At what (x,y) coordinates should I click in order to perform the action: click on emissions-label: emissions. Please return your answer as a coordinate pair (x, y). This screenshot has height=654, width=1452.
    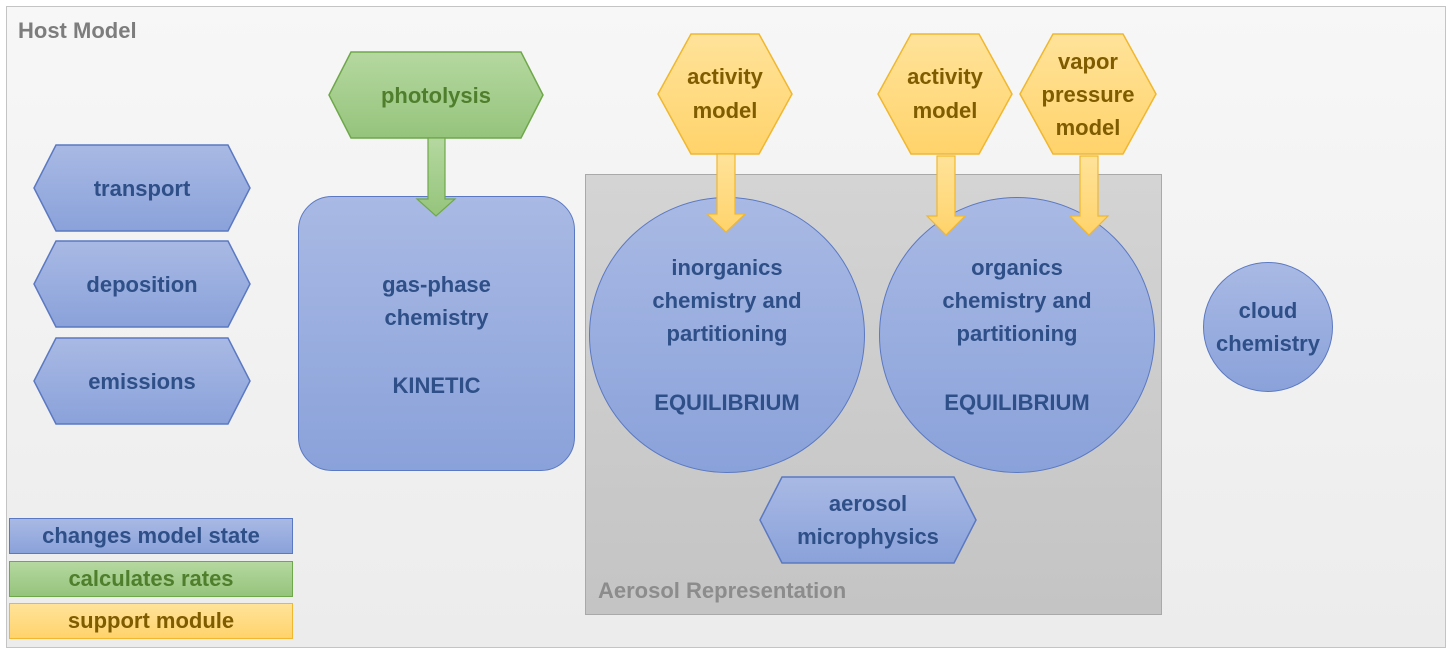
    Looking at the image, I should click on (142, 381).